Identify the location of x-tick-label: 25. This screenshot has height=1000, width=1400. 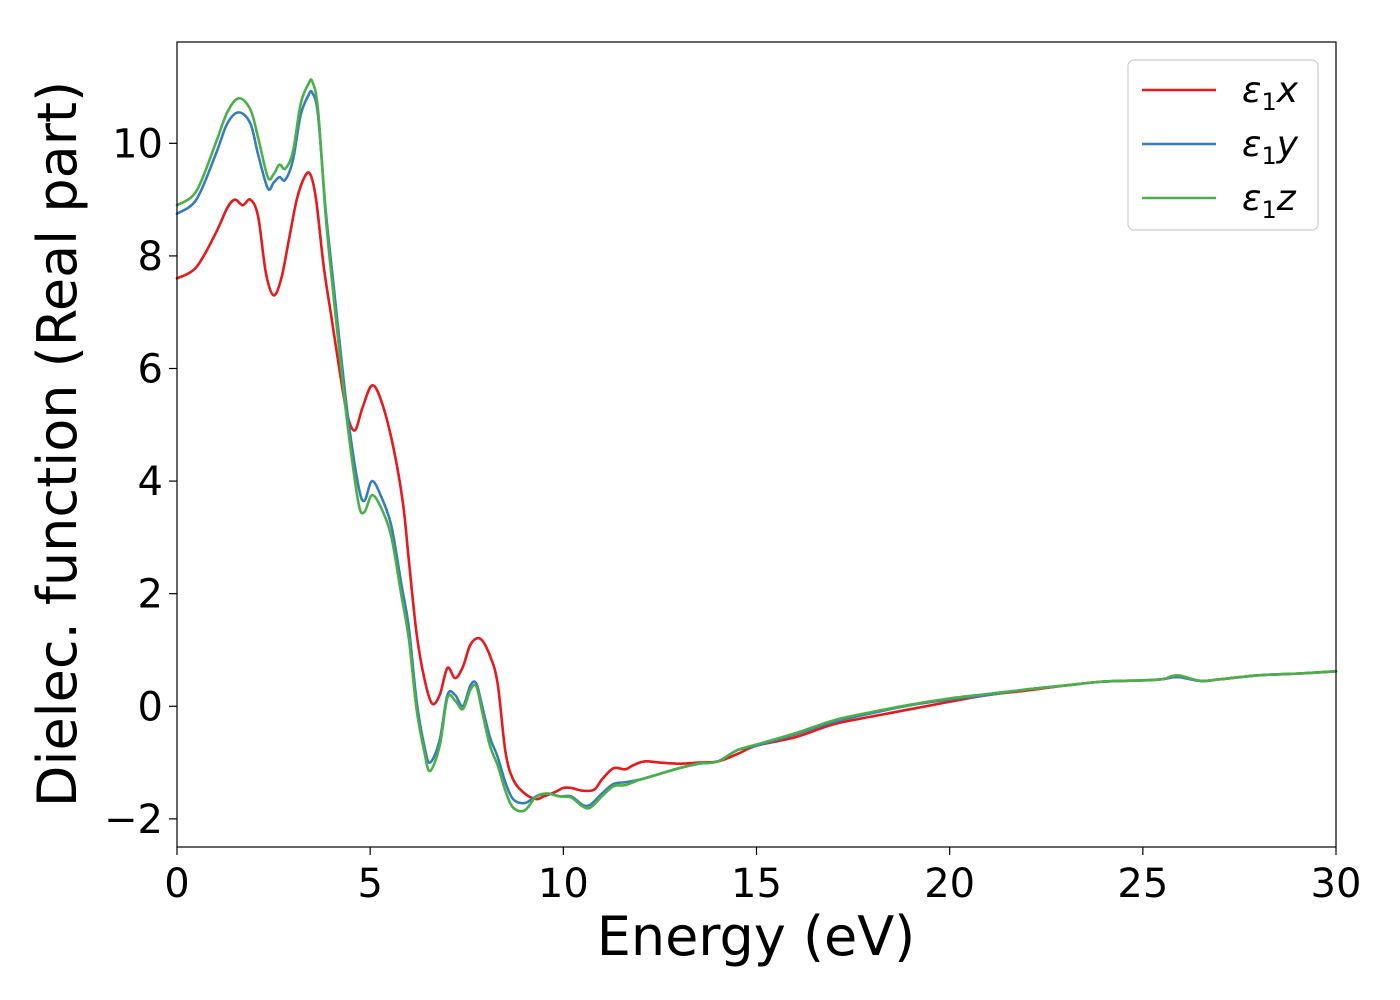
(1142, 884).